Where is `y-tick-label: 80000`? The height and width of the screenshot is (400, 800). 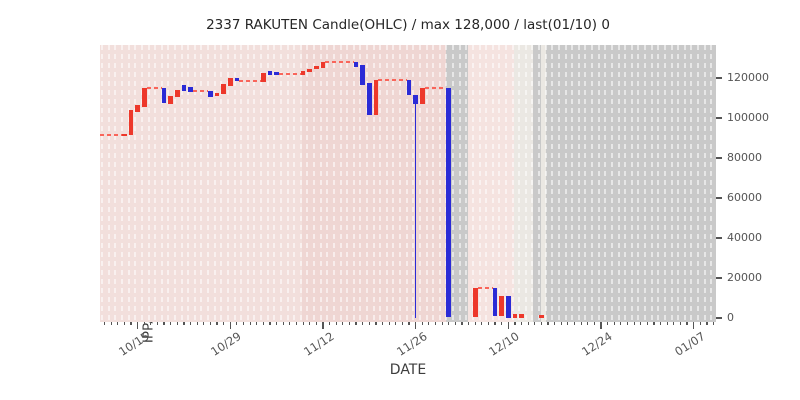
y-tick-label: 80000 is located at coordinates (744, 157).